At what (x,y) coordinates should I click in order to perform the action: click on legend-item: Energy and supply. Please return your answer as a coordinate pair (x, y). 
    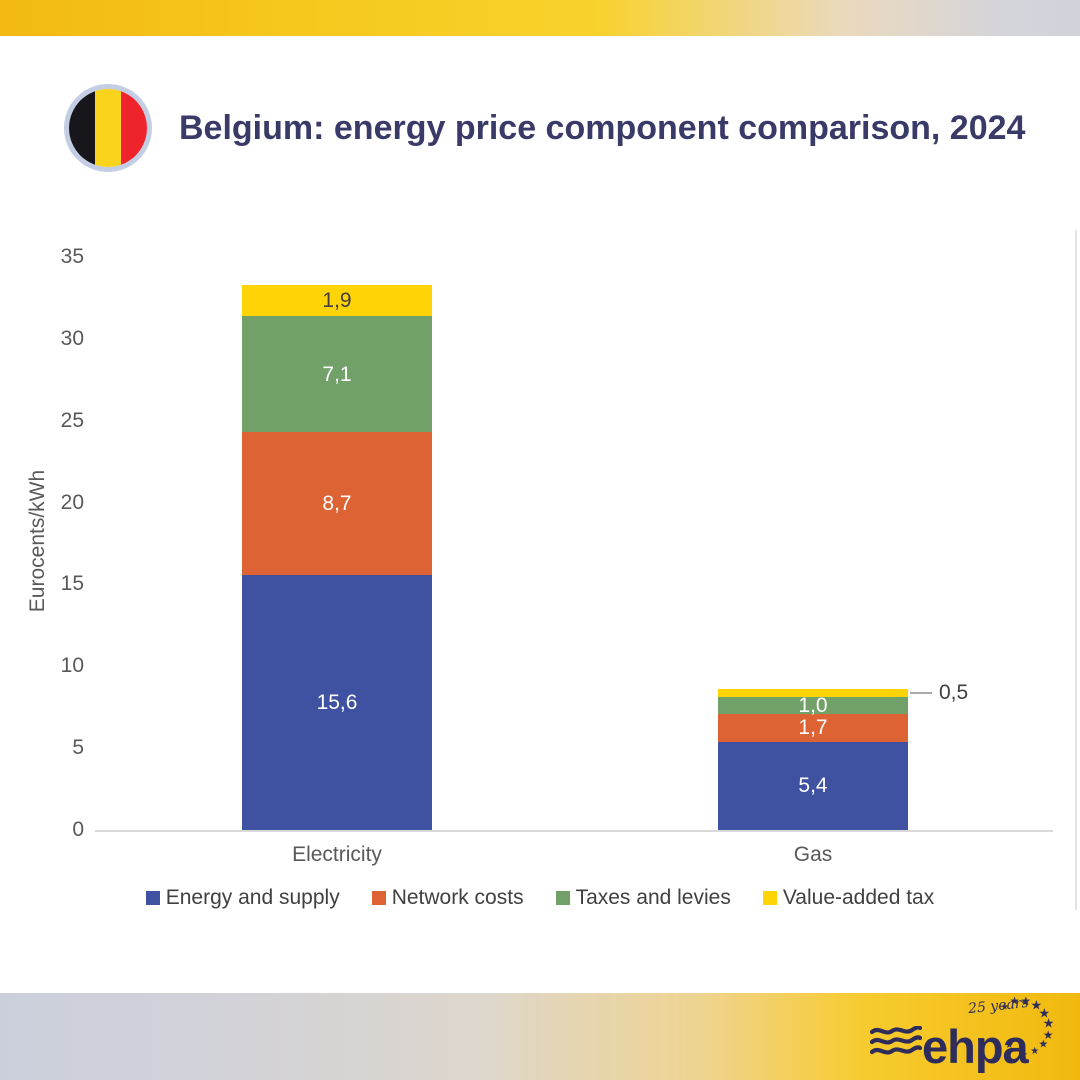
    Looking at the image, I should click on (242, 898).